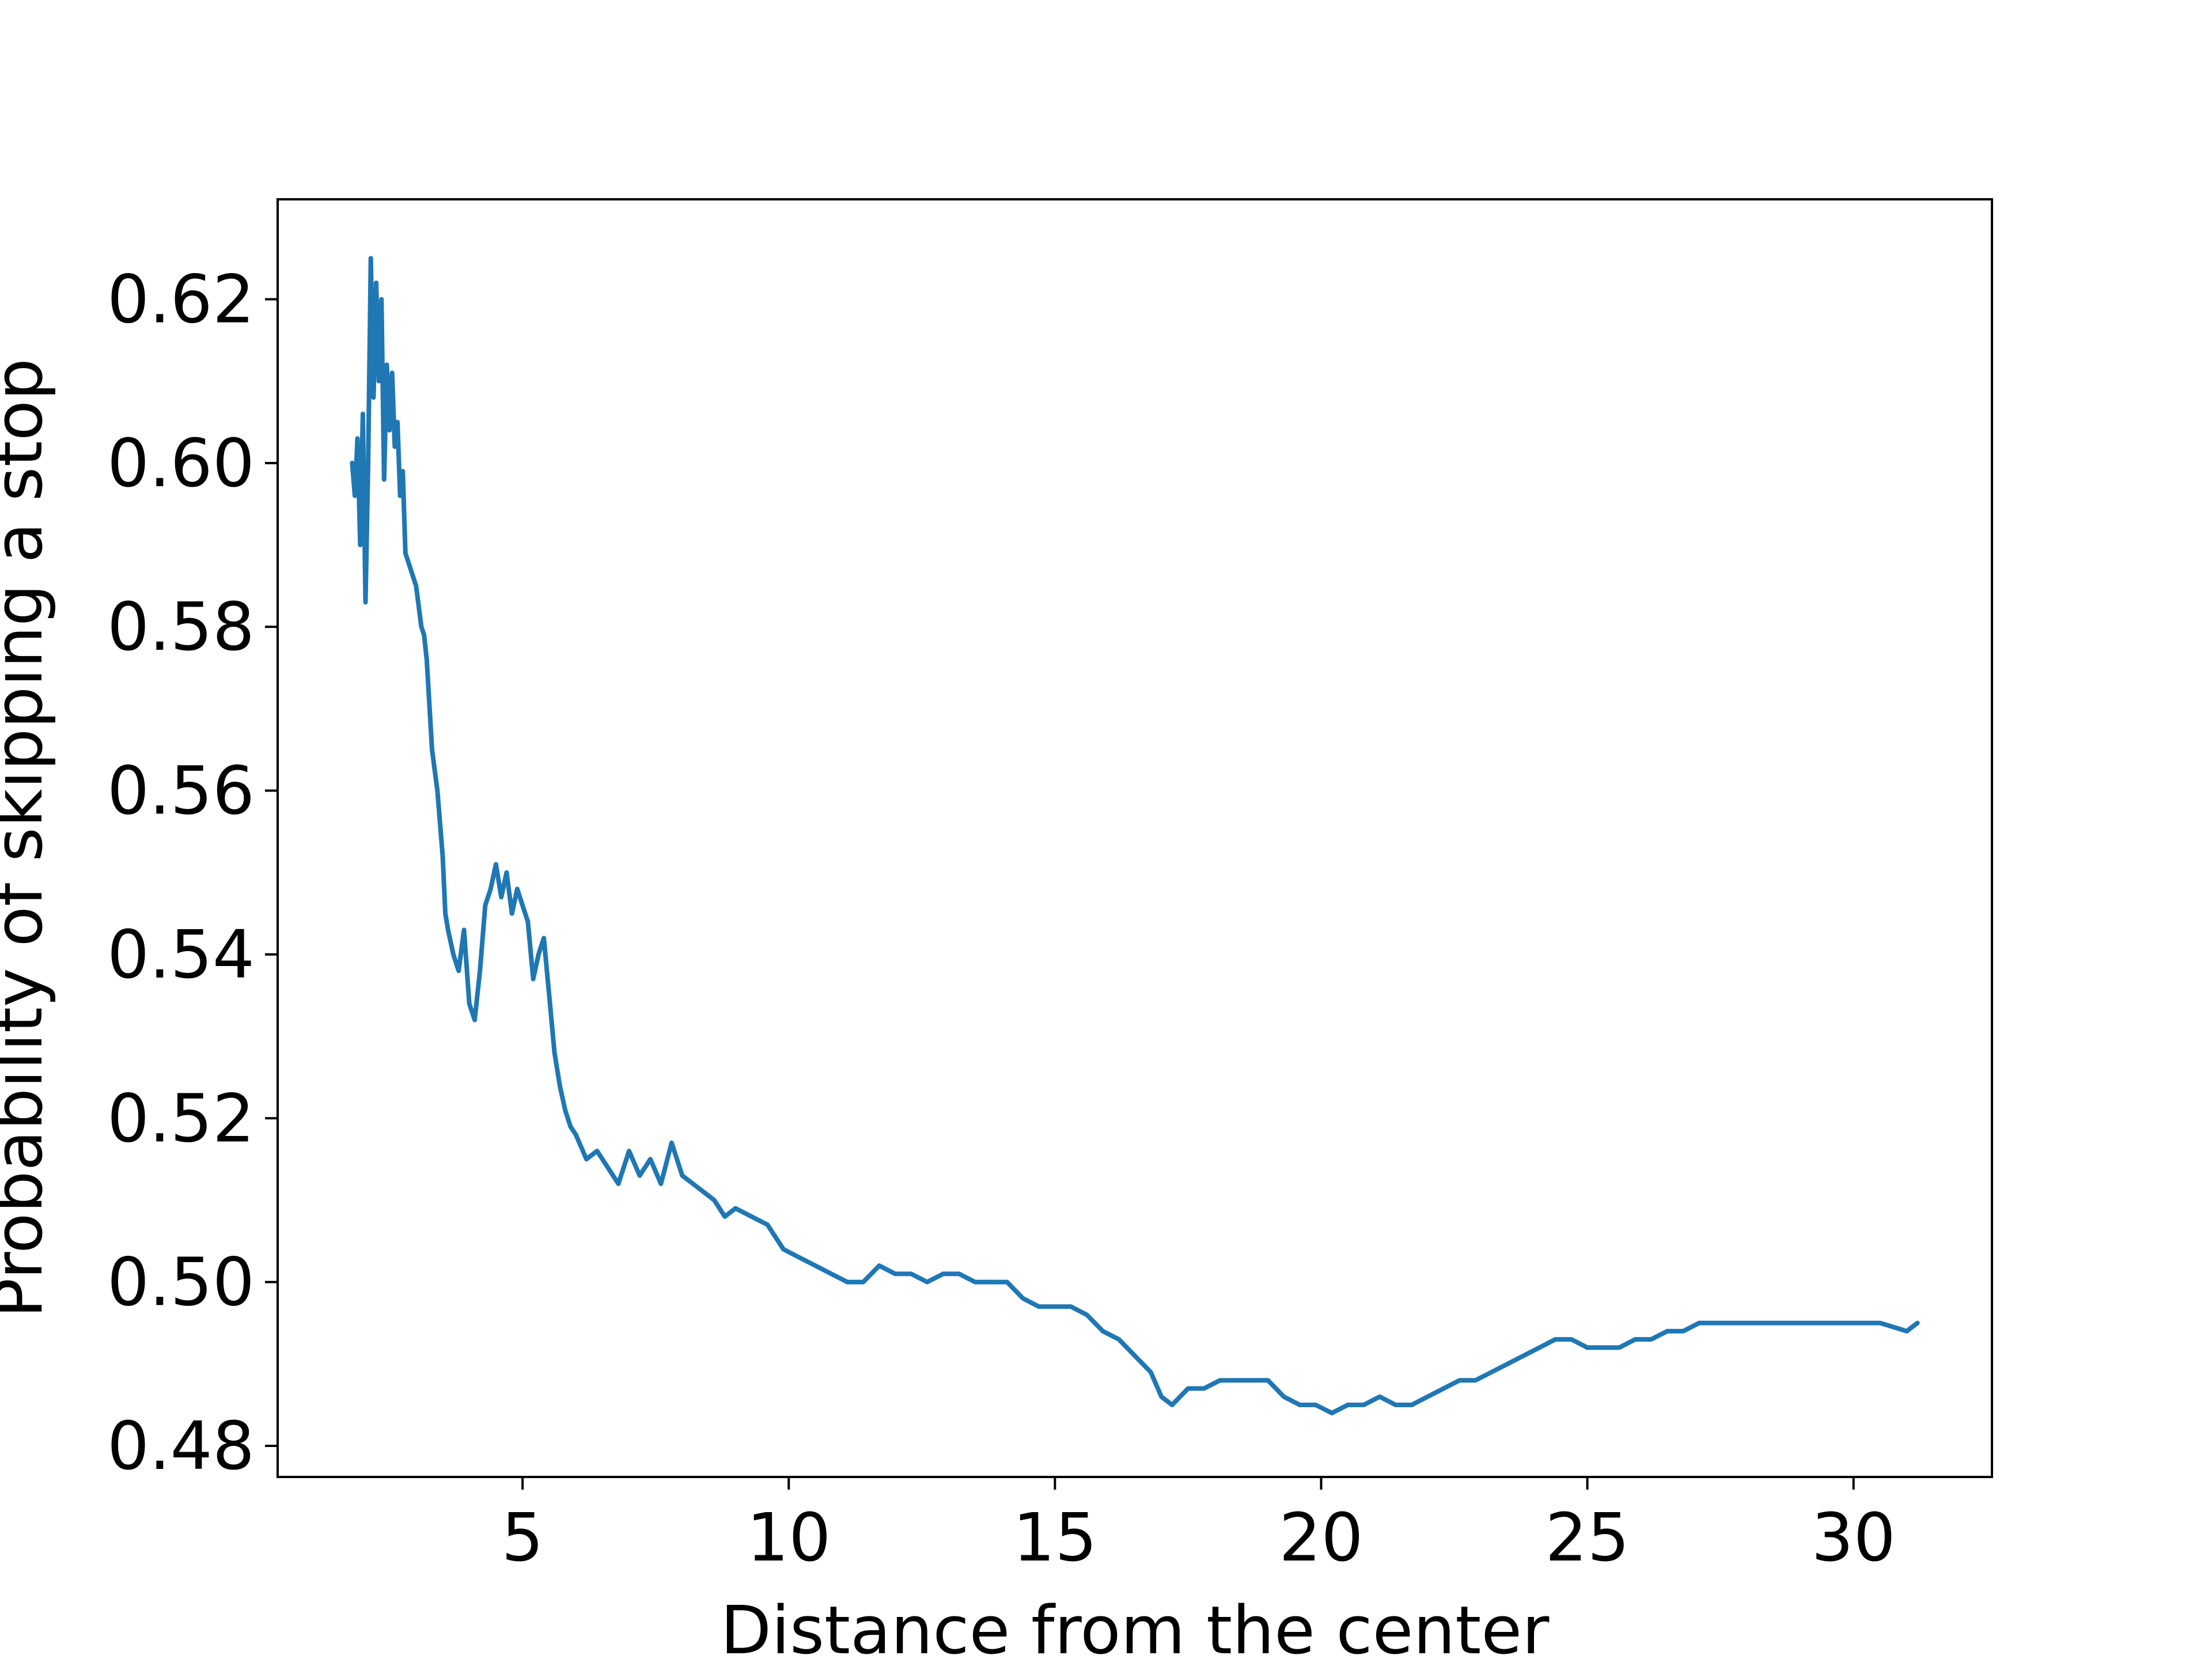 Image resolution: width=2212 pixels, height=1659 pixels. Describe the element at coordinates (29, 838) in the screenshot. I see `y-axis-title: Probability of skipping a stop` at that location.